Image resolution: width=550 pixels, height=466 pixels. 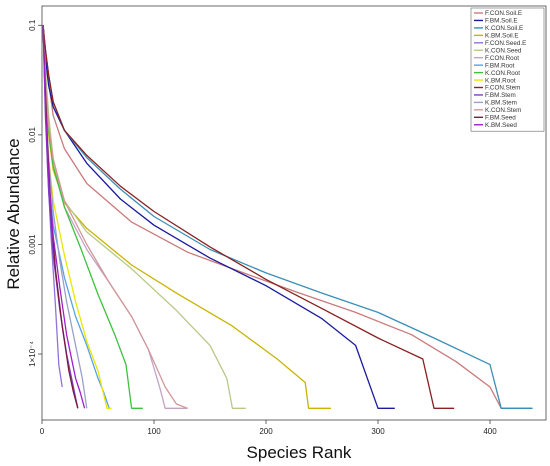 What do you see at coordinates (32, 244) in the screenshot?
I see `y-tick-label: 0.001` at bounding box center [32, 244].